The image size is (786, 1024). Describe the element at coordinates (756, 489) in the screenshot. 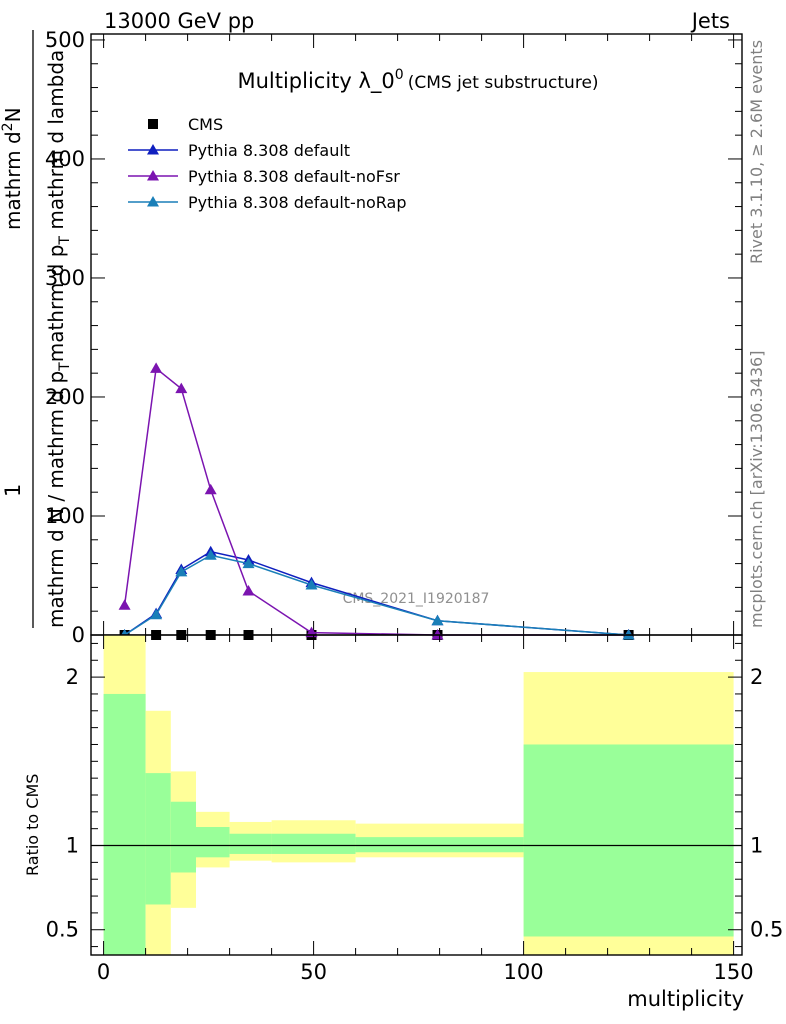

I see `mcplots-label: mcplots.cern.ch [arXiv:1306.3436]` at that location.